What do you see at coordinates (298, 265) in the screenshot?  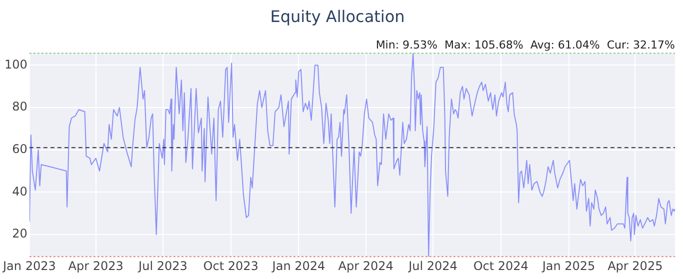 I see `x-tick-label: Jan 2024` at bounding box center [298, 265].